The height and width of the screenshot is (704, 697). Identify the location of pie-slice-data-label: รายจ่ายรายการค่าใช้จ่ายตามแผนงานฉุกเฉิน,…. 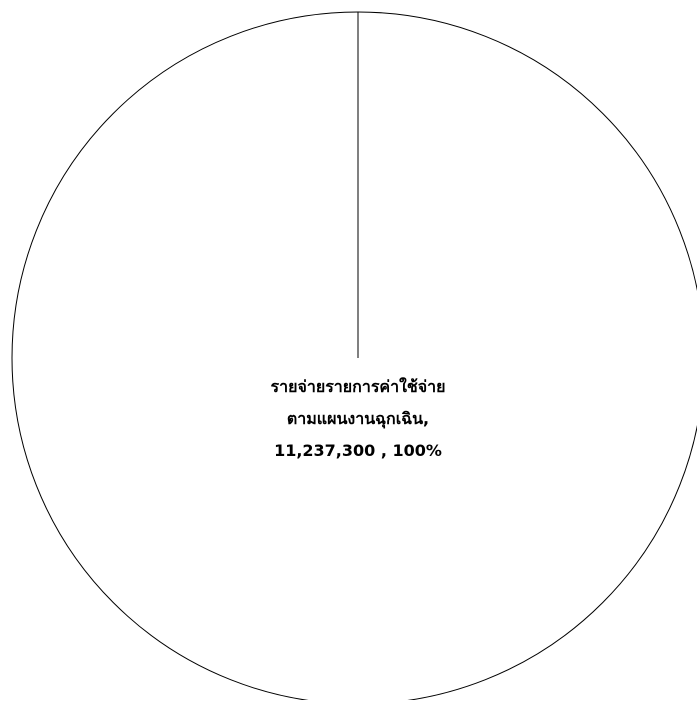
(358, 418).